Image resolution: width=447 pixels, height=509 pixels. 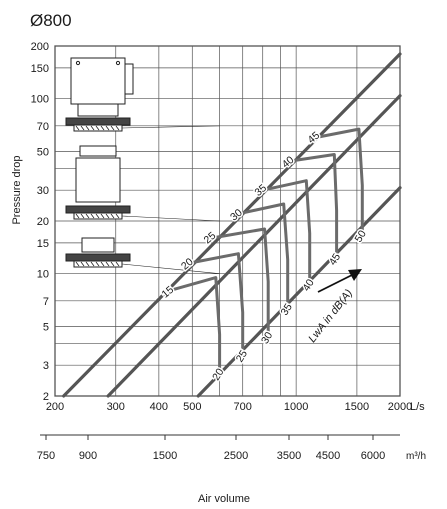 I want to click on x-tick-label: 200, so click(x=55, y=407).